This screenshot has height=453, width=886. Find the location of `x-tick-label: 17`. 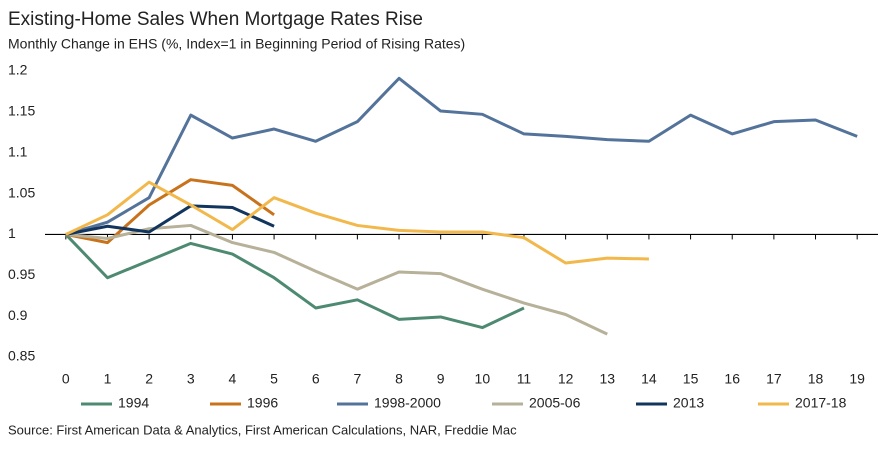

x-tick-label: 17 is located at coordinates (774, 379).